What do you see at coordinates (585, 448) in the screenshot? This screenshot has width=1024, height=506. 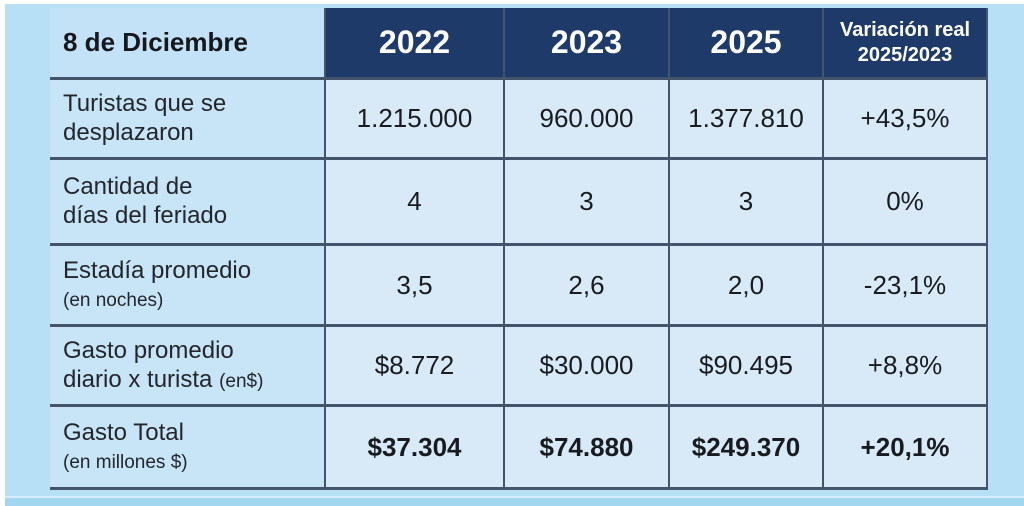 I see `value-gasto-total-2023: $74.880` at bounding box center [585, 448].